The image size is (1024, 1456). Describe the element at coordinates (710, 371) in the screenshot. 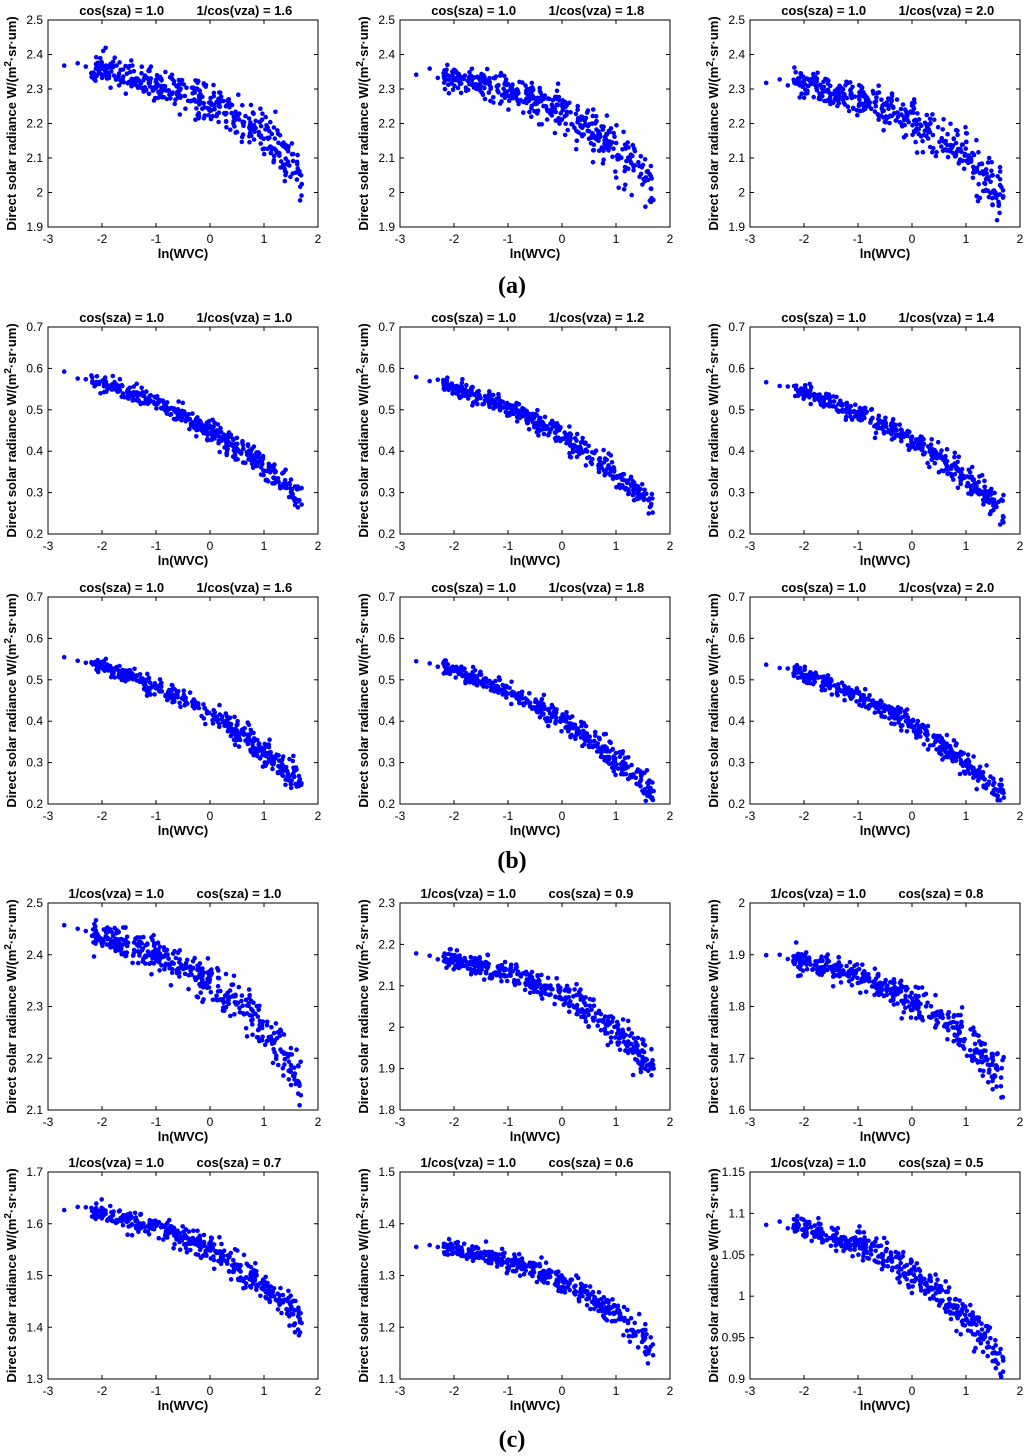

I see `y-axis-label-sup: 2` at that location.